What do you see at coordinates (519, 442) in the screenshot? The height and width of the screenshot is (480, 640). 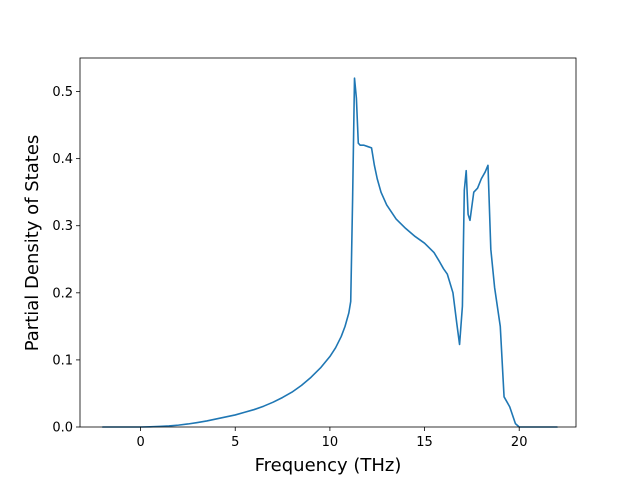 I see `x-tick-label: 20` at bounding box center [519, 442].